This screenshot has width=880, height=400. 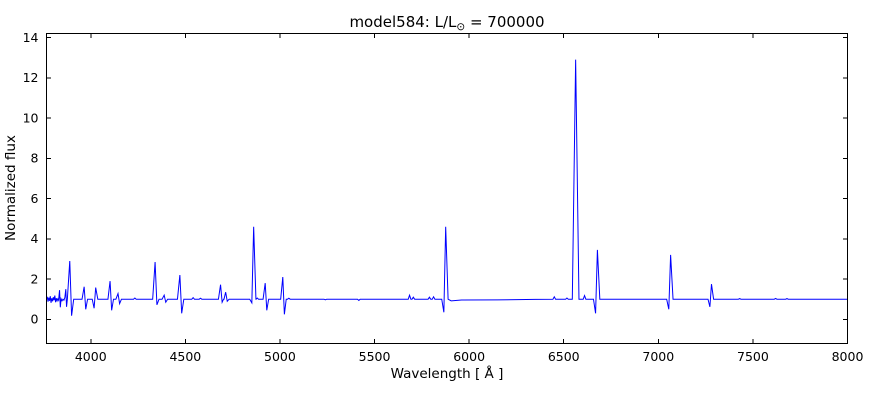 What do you see at coordinates (35, 278) in the screenshot?
I see `y-tick-label: 2` at bounding box center [35, 278].